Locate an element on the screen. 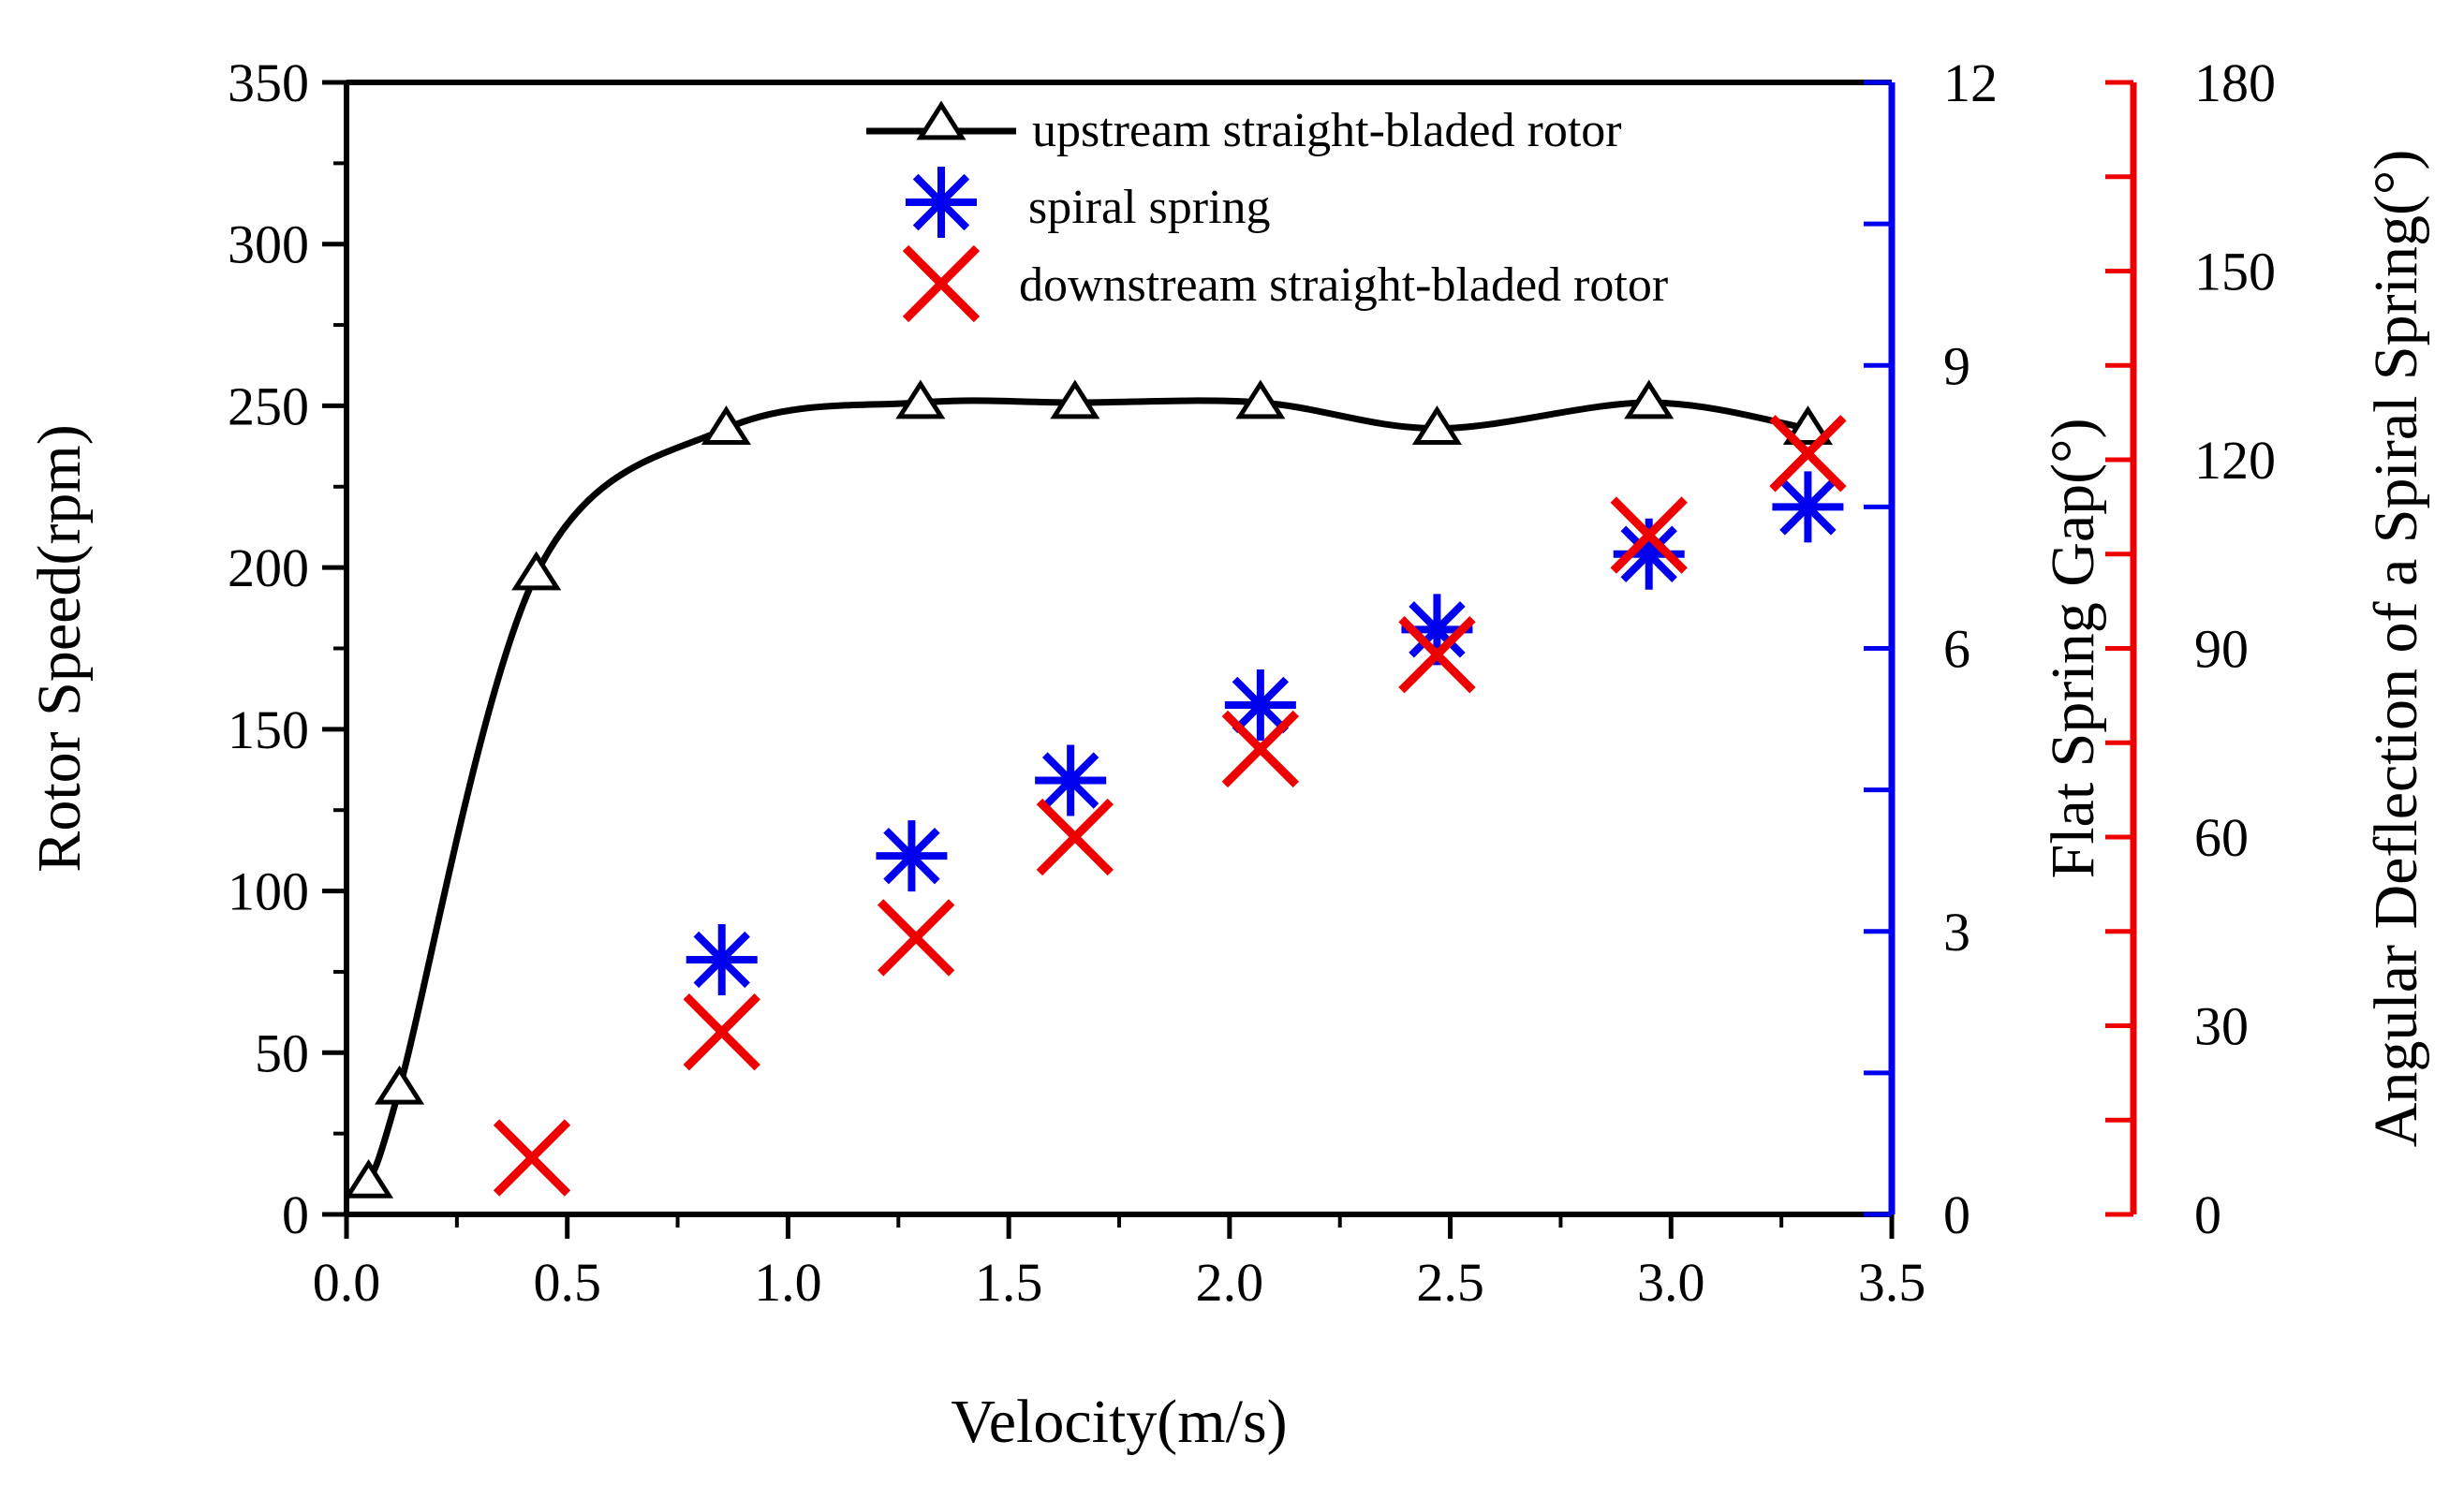 This screenshot has height=1485, width=2464. legend-marker-asterisk is located at coordinates (941, 202).